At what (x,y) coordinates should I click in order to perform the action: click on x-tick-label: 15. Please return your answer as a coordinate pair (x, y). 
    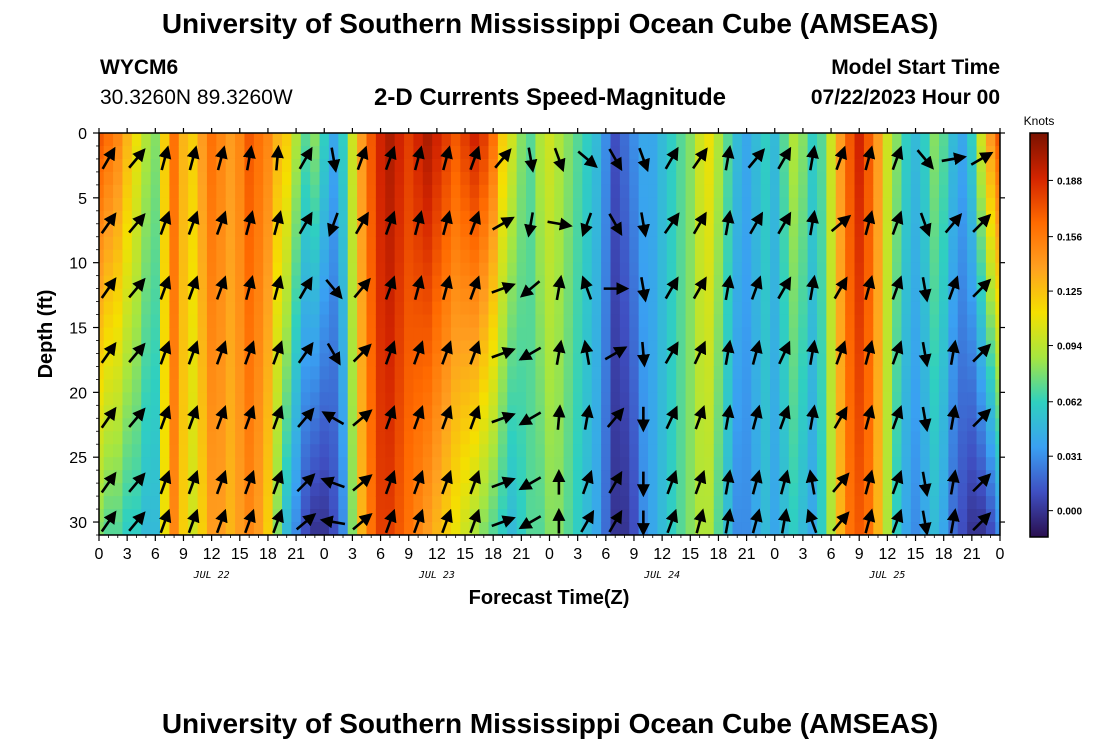
    Looking at the image, I should click on (690, 554).